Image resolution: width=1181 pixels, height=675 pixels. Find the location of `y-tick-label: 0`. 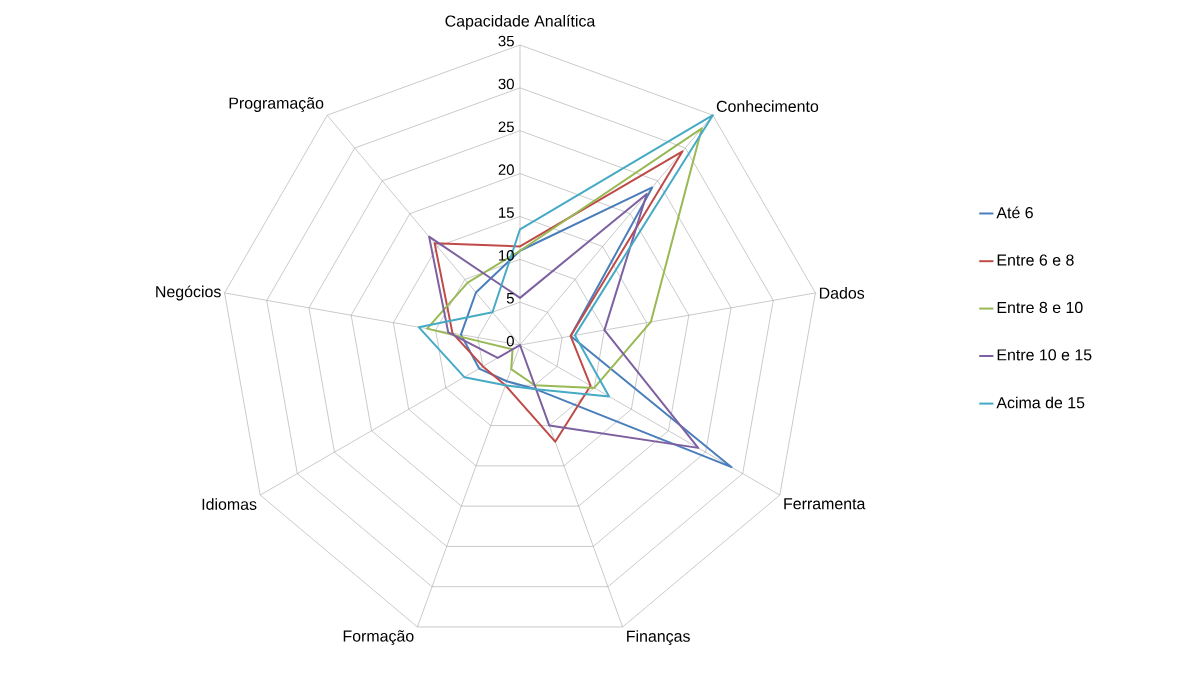

y-tick-label: 0 is located at coordinates (510, 341).